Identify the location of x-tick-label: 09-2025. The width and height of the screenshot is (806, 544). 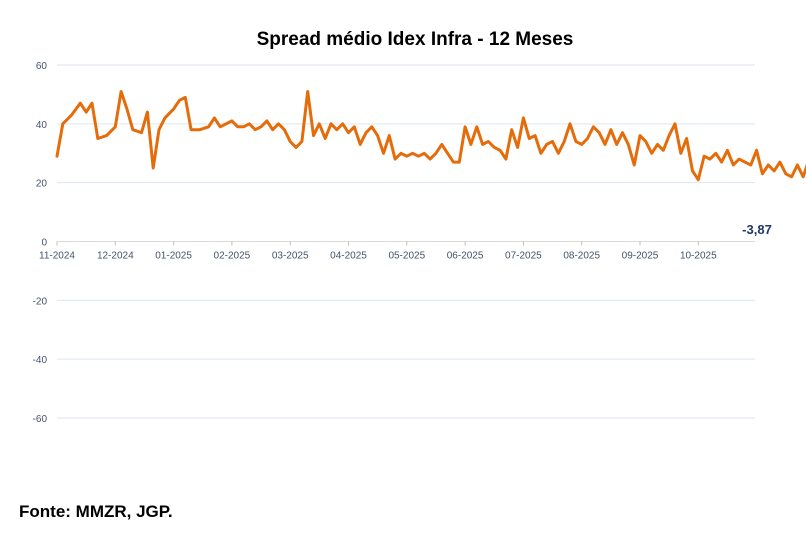
(640, 256).